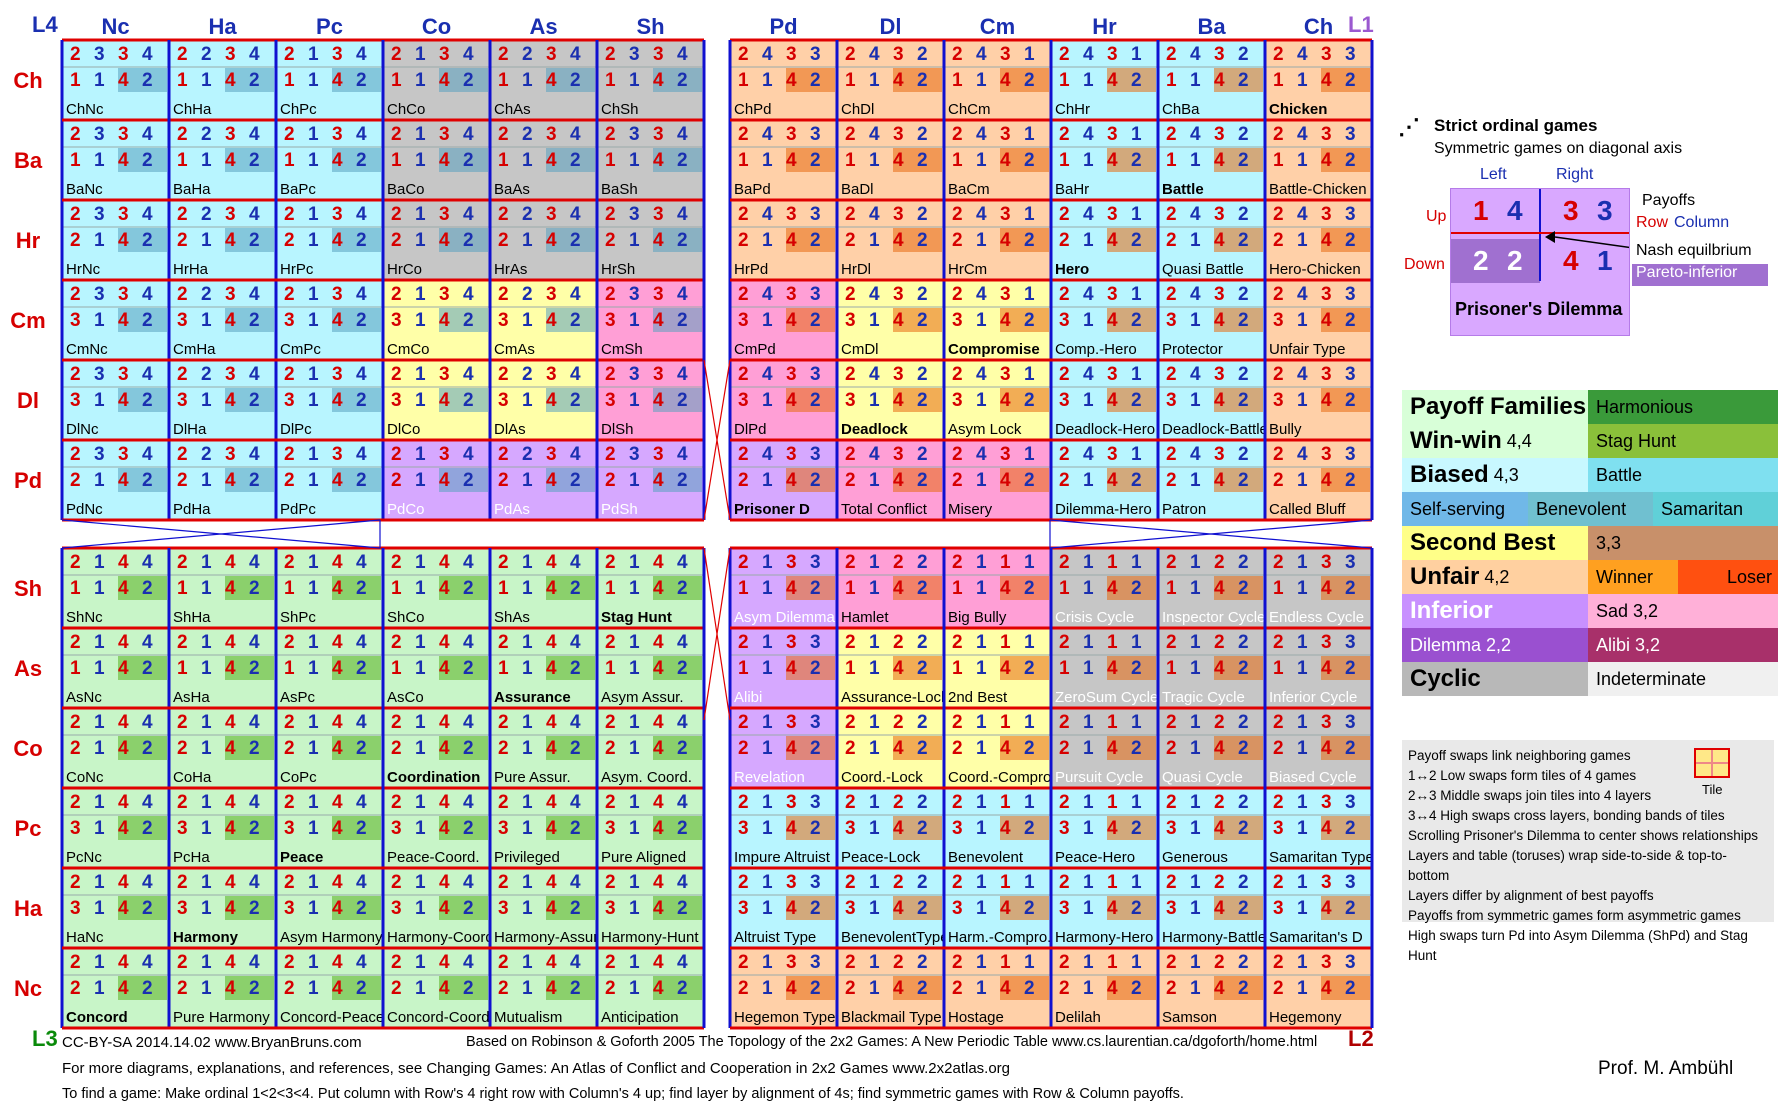 This screenshot has height=1108, width=1784. Describe the element at coordinates (1683, 543) in the screenshot. I see `fam-second-v: 3,3` at that location.